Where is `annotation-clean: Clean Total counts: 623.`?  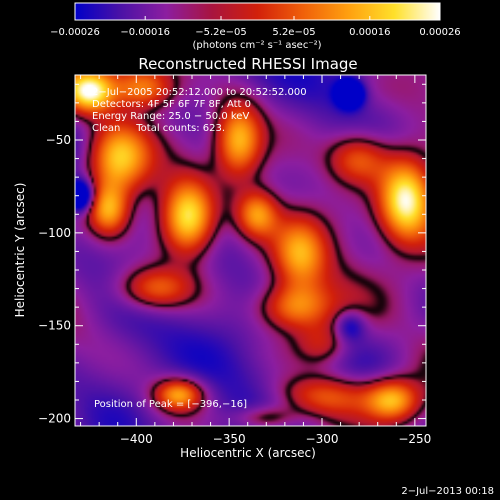
annotation-clean: Clean Total counts: 623. is located at coordinates (158, 128).